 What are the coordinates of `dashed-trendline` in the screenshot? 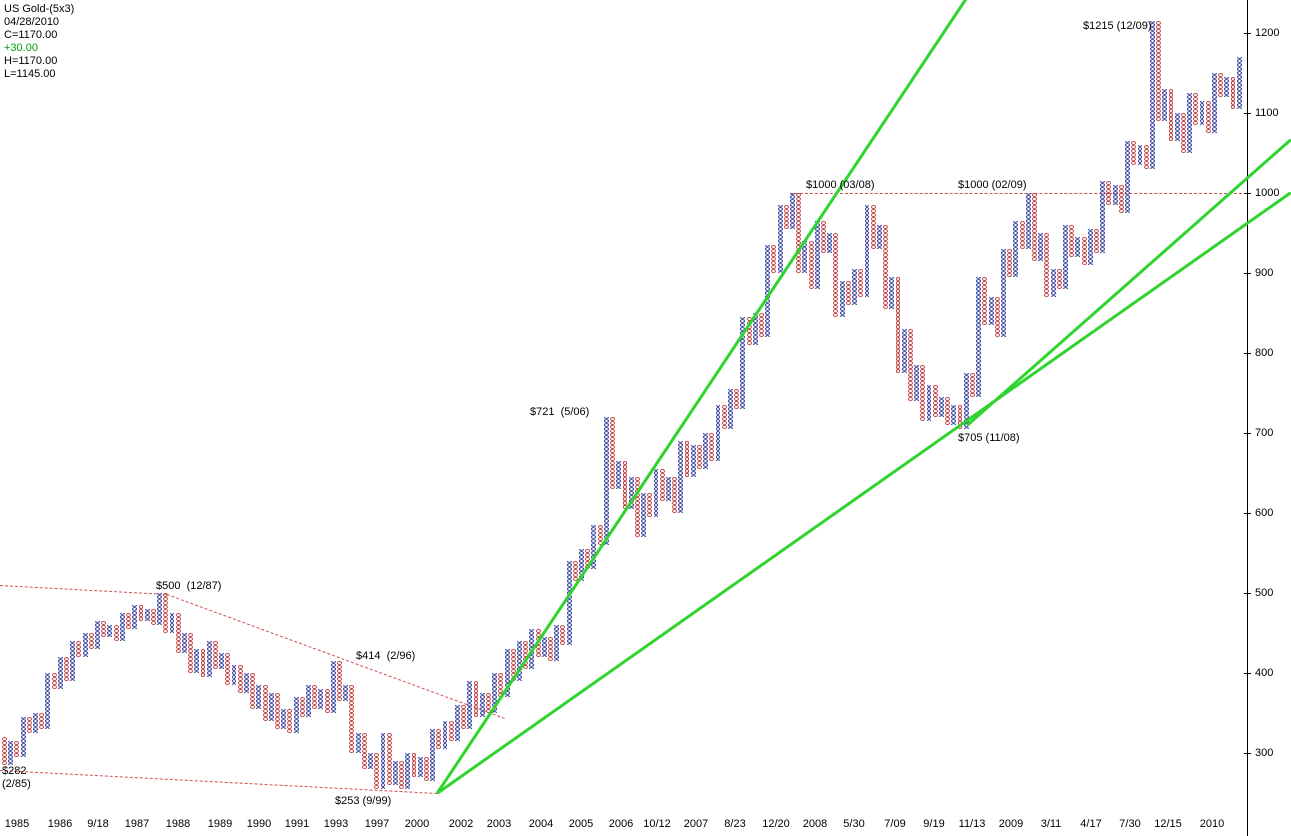 It's located at (1018, 193).